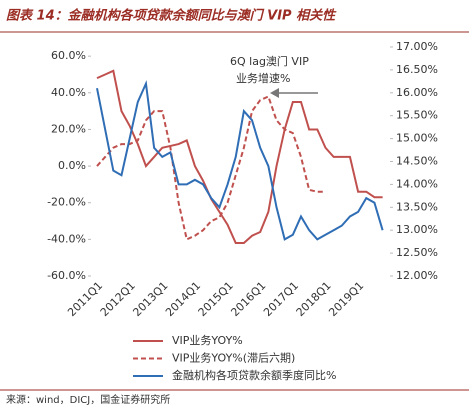  Describe the element at coordinates (417, 161) in the screenshot. I see `y2-tick-label: 14.50%` at that location.